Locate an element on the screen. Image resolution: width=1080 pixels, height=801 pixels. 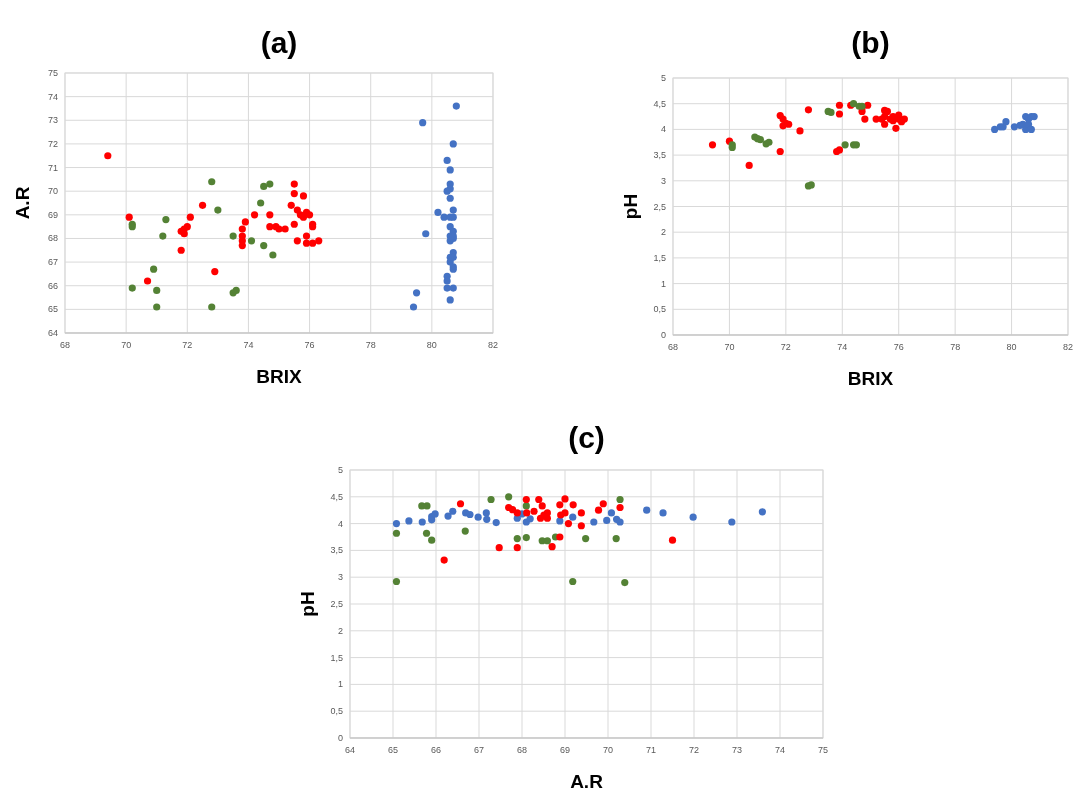
chart-title: (c) is located at coordinates (586, 437).